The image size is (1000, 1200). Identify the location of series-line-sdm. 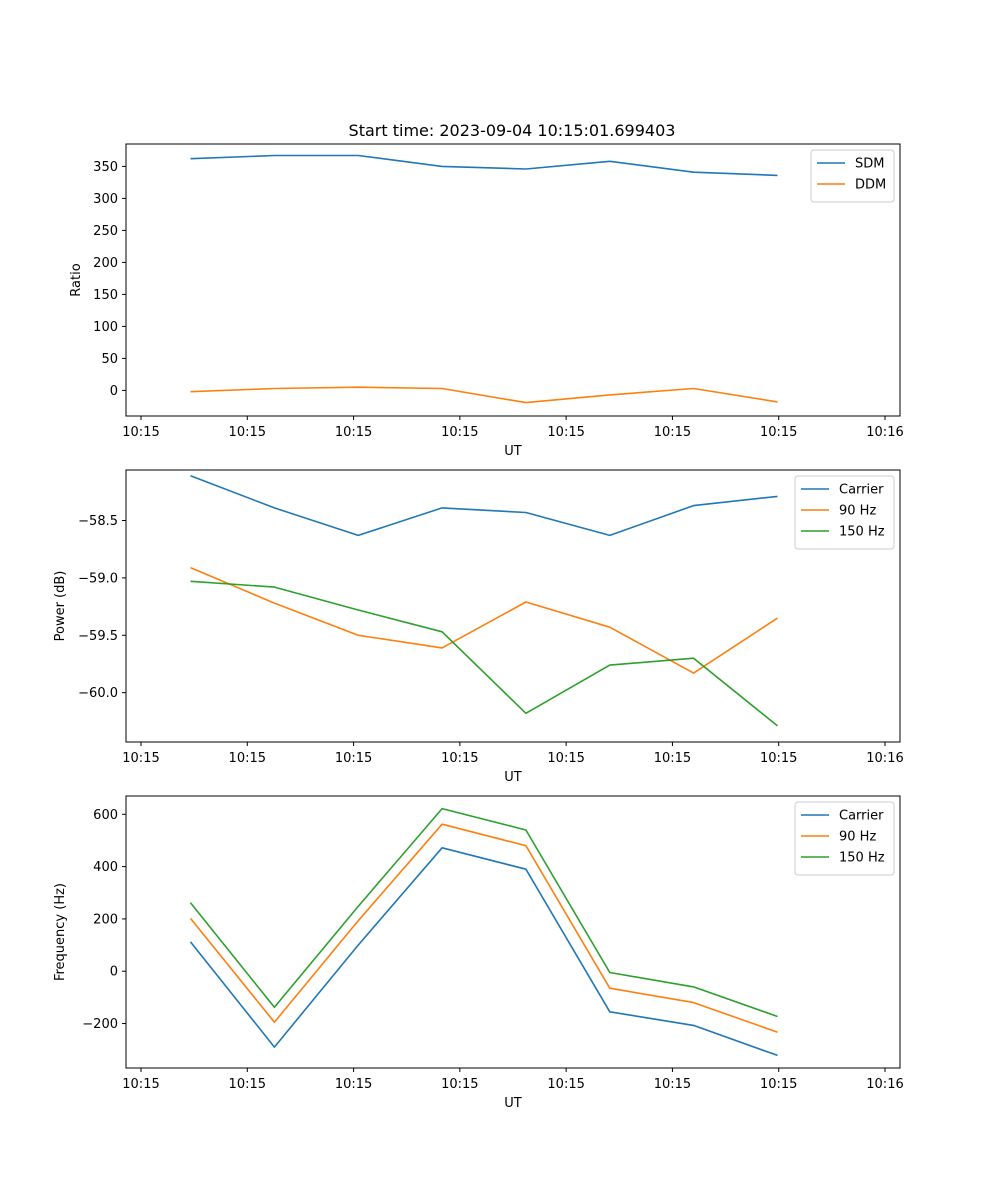
(484, 165).